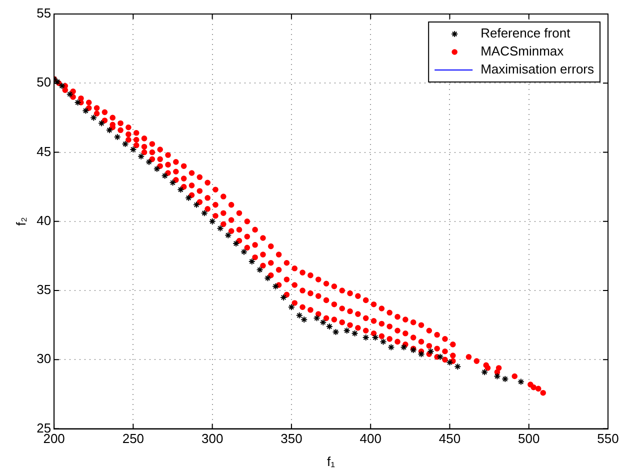  What do you see at coordinates (44, 290) in the screenshot?
I see `y-tick-label: 35` at bounding box center [44, 290].